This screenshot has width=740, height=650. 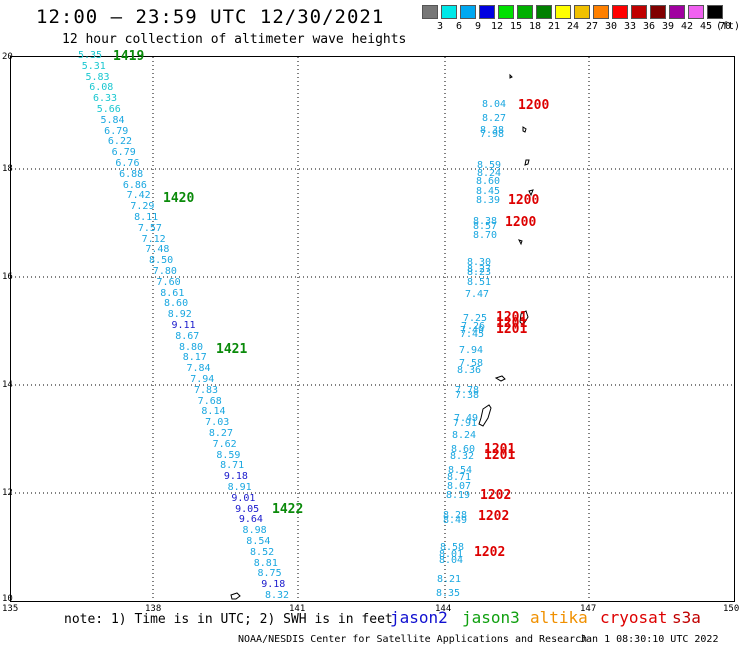 What do you see at coordinates (488, 200) in the screenshot?
I see `swh-value: 8.39` at bounding box center [488, 200].